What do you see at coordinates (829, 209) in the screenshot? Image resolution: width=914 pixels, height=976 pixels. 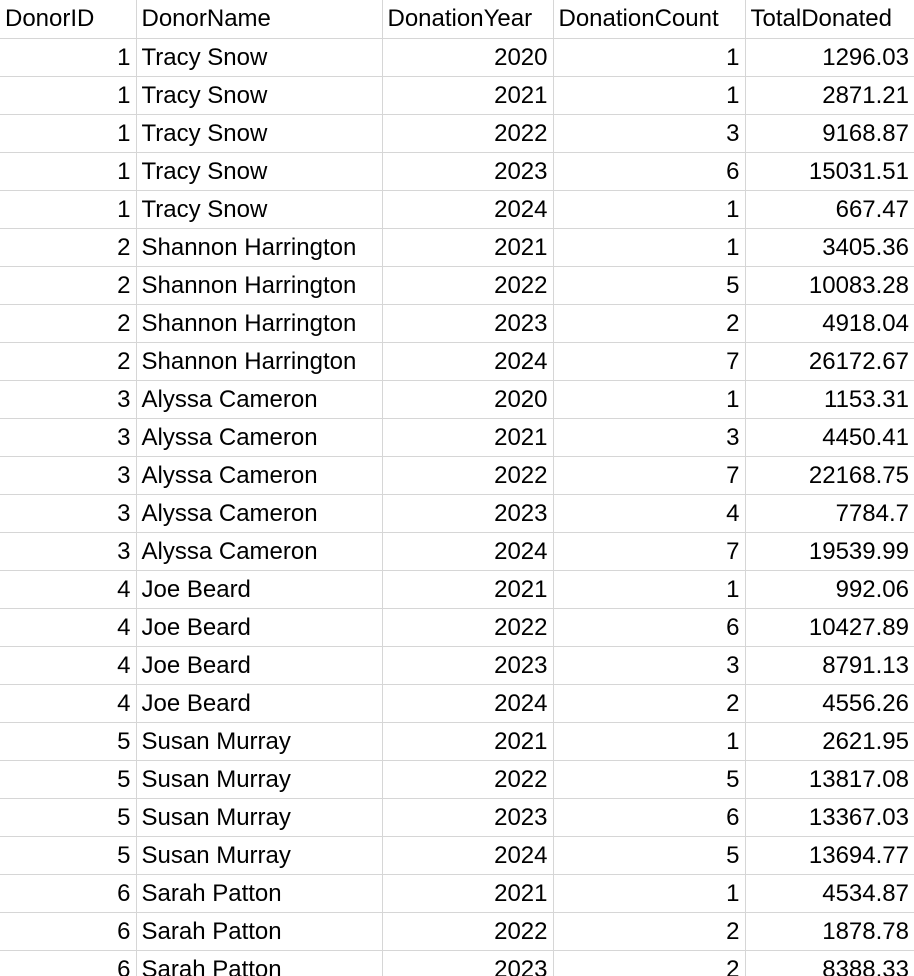 I see `total-donated-cell: 667.47` at bounding box center [829, 209].